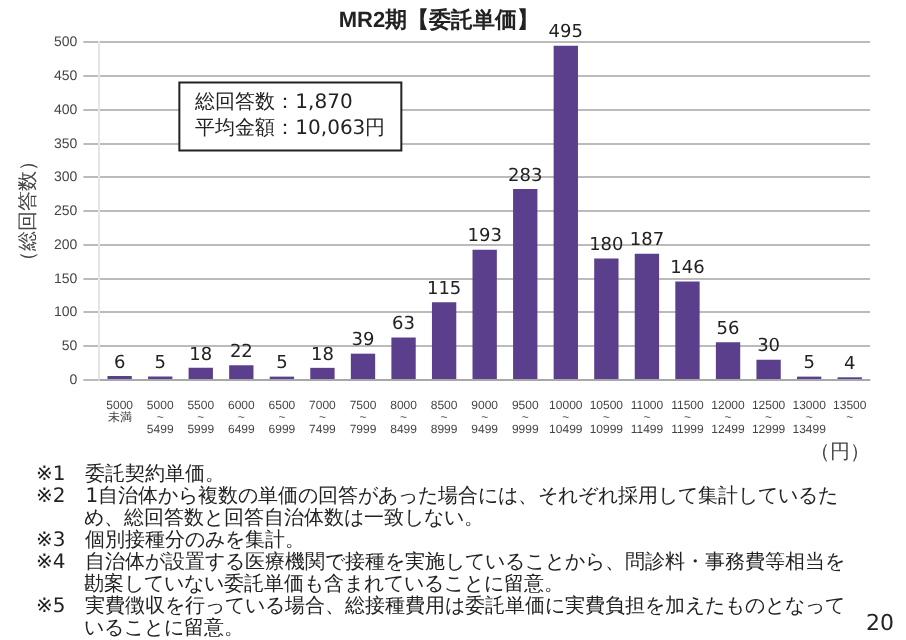 The height and width of the screenshot is (640, 906). I want to click on data-label: 180, so click(607, 246).